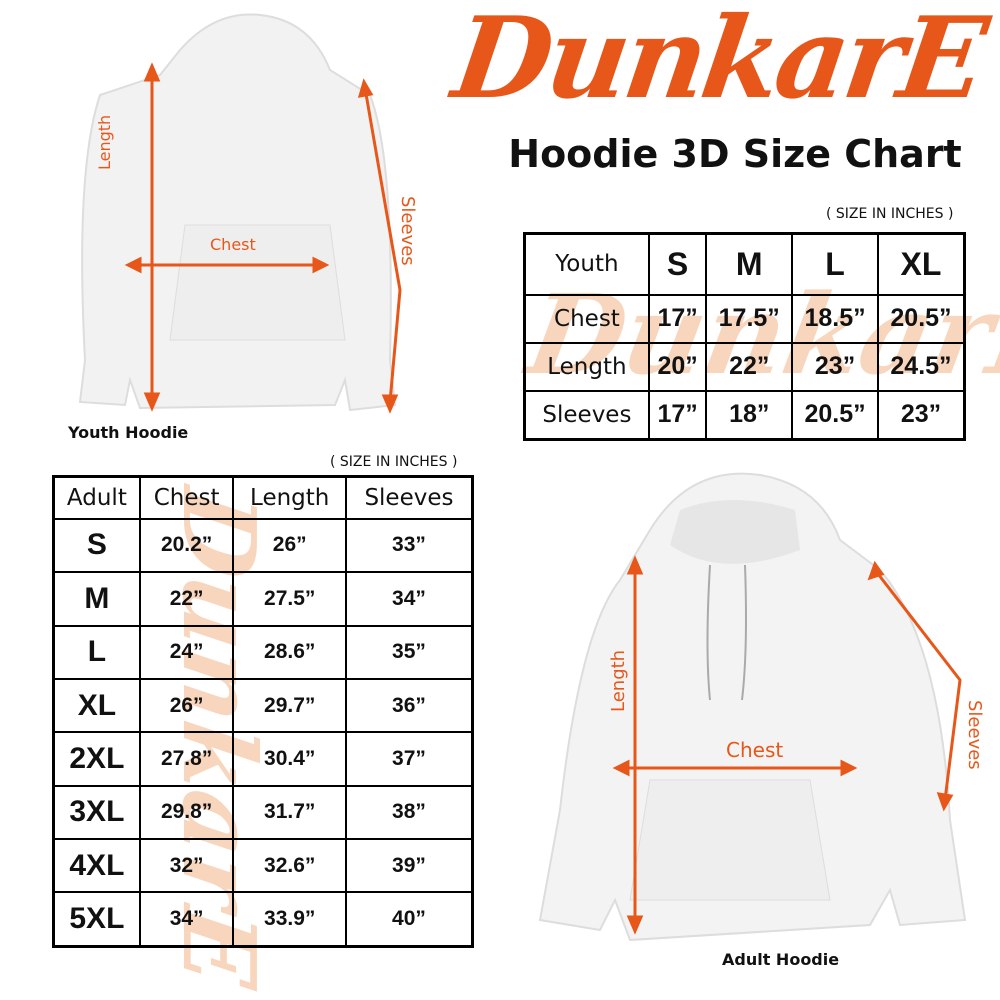  I want to click on youth-chest-label: Chest, so click(233, 244).